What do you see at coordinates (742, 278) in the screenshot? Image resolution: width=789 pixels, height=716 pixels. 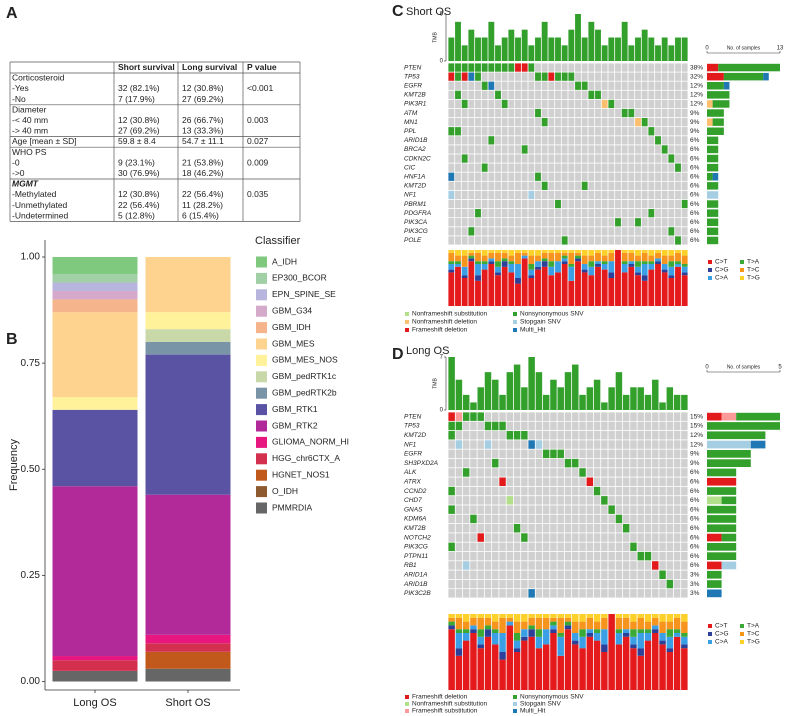 I see `spectrum-legend-swatch` at bounding box center [742, 278].